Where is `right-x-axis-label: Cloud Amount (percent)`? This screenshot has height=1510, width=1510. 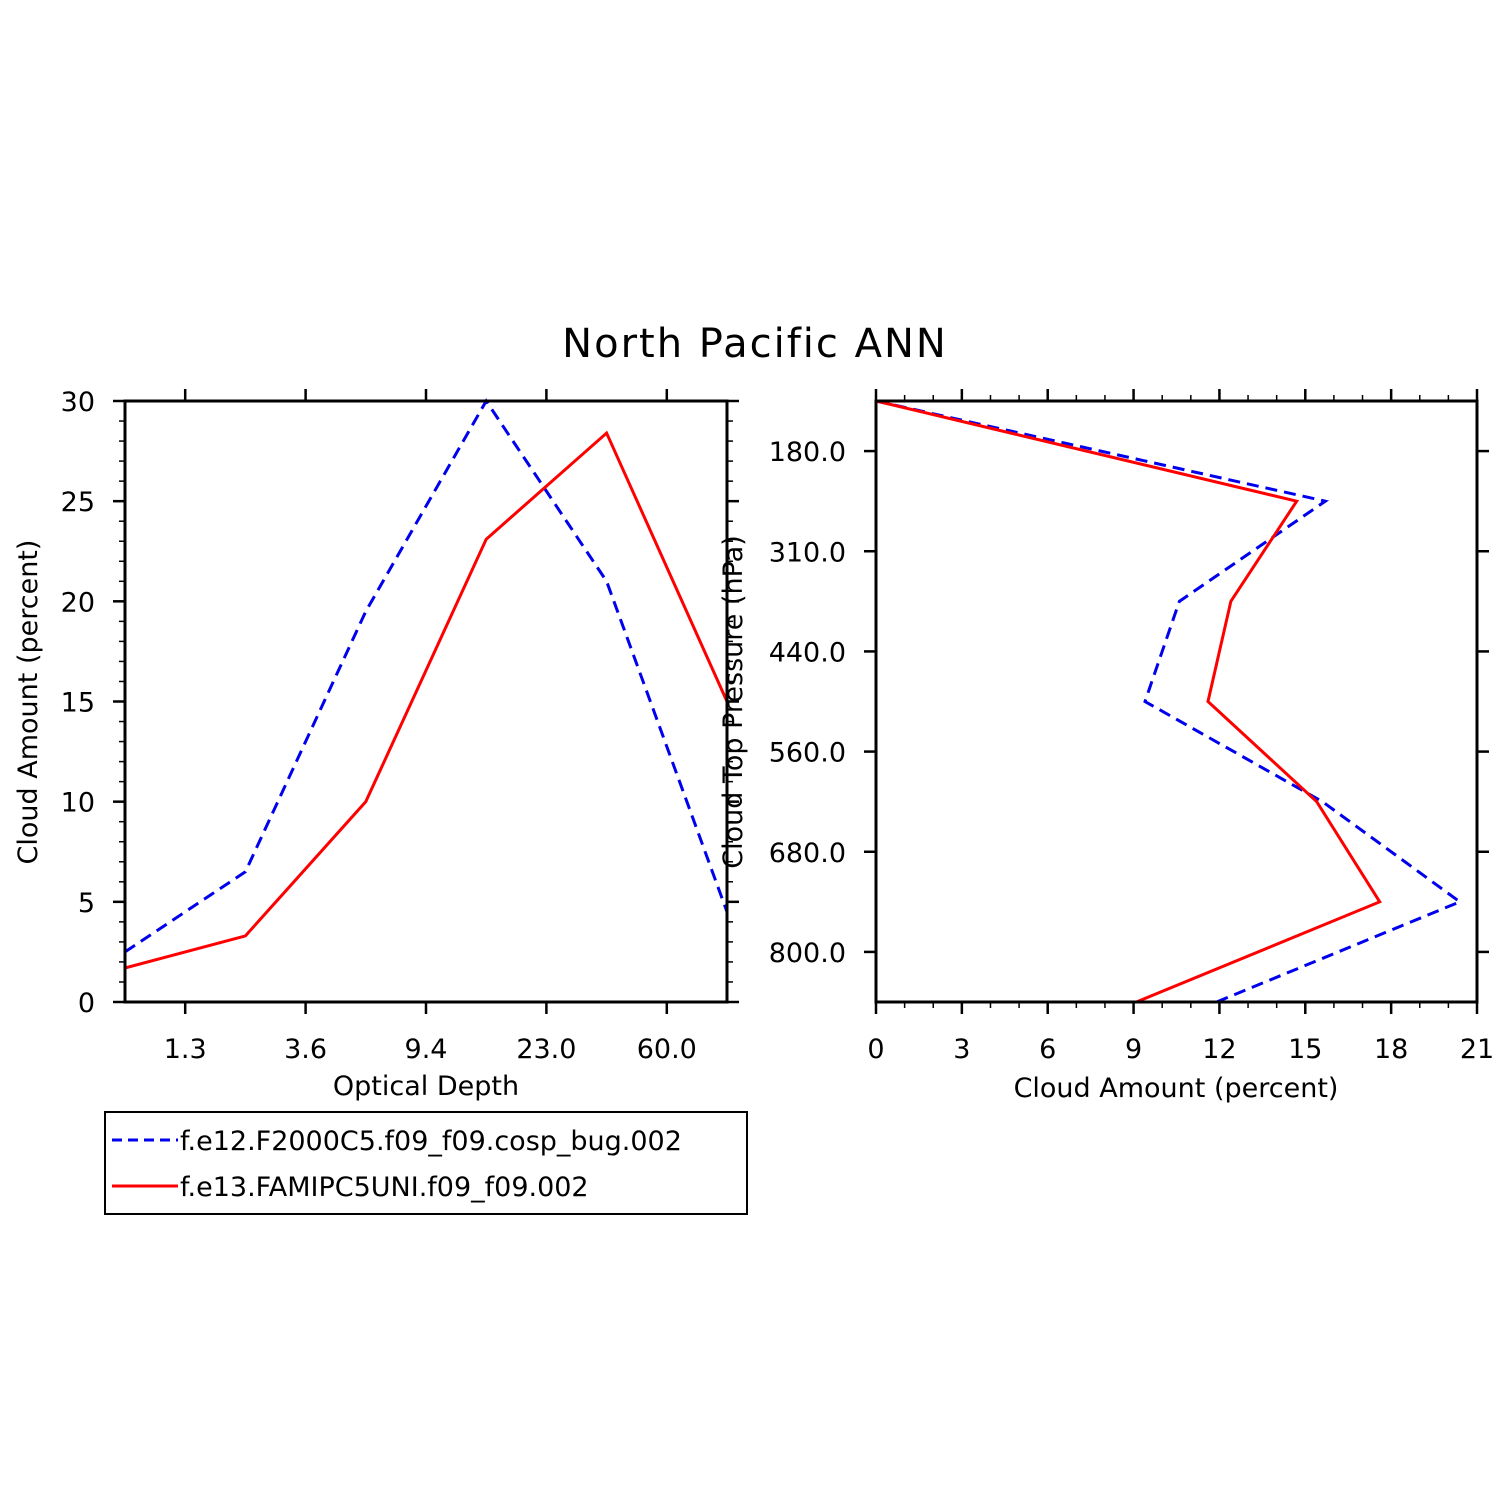 right-x-axis-label: Cloud Amount (percent) is located at coordinates (1176, 1088).